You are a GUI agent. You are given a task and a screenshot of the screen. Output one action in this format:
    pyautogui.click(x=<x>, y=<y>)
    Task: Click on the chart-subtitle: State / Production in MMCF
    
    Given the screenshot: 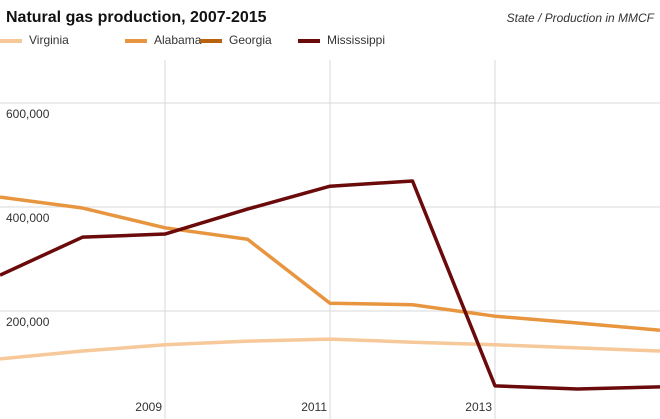 What is the action you would take?
    pyautogui.click(x=581, y=18)
    